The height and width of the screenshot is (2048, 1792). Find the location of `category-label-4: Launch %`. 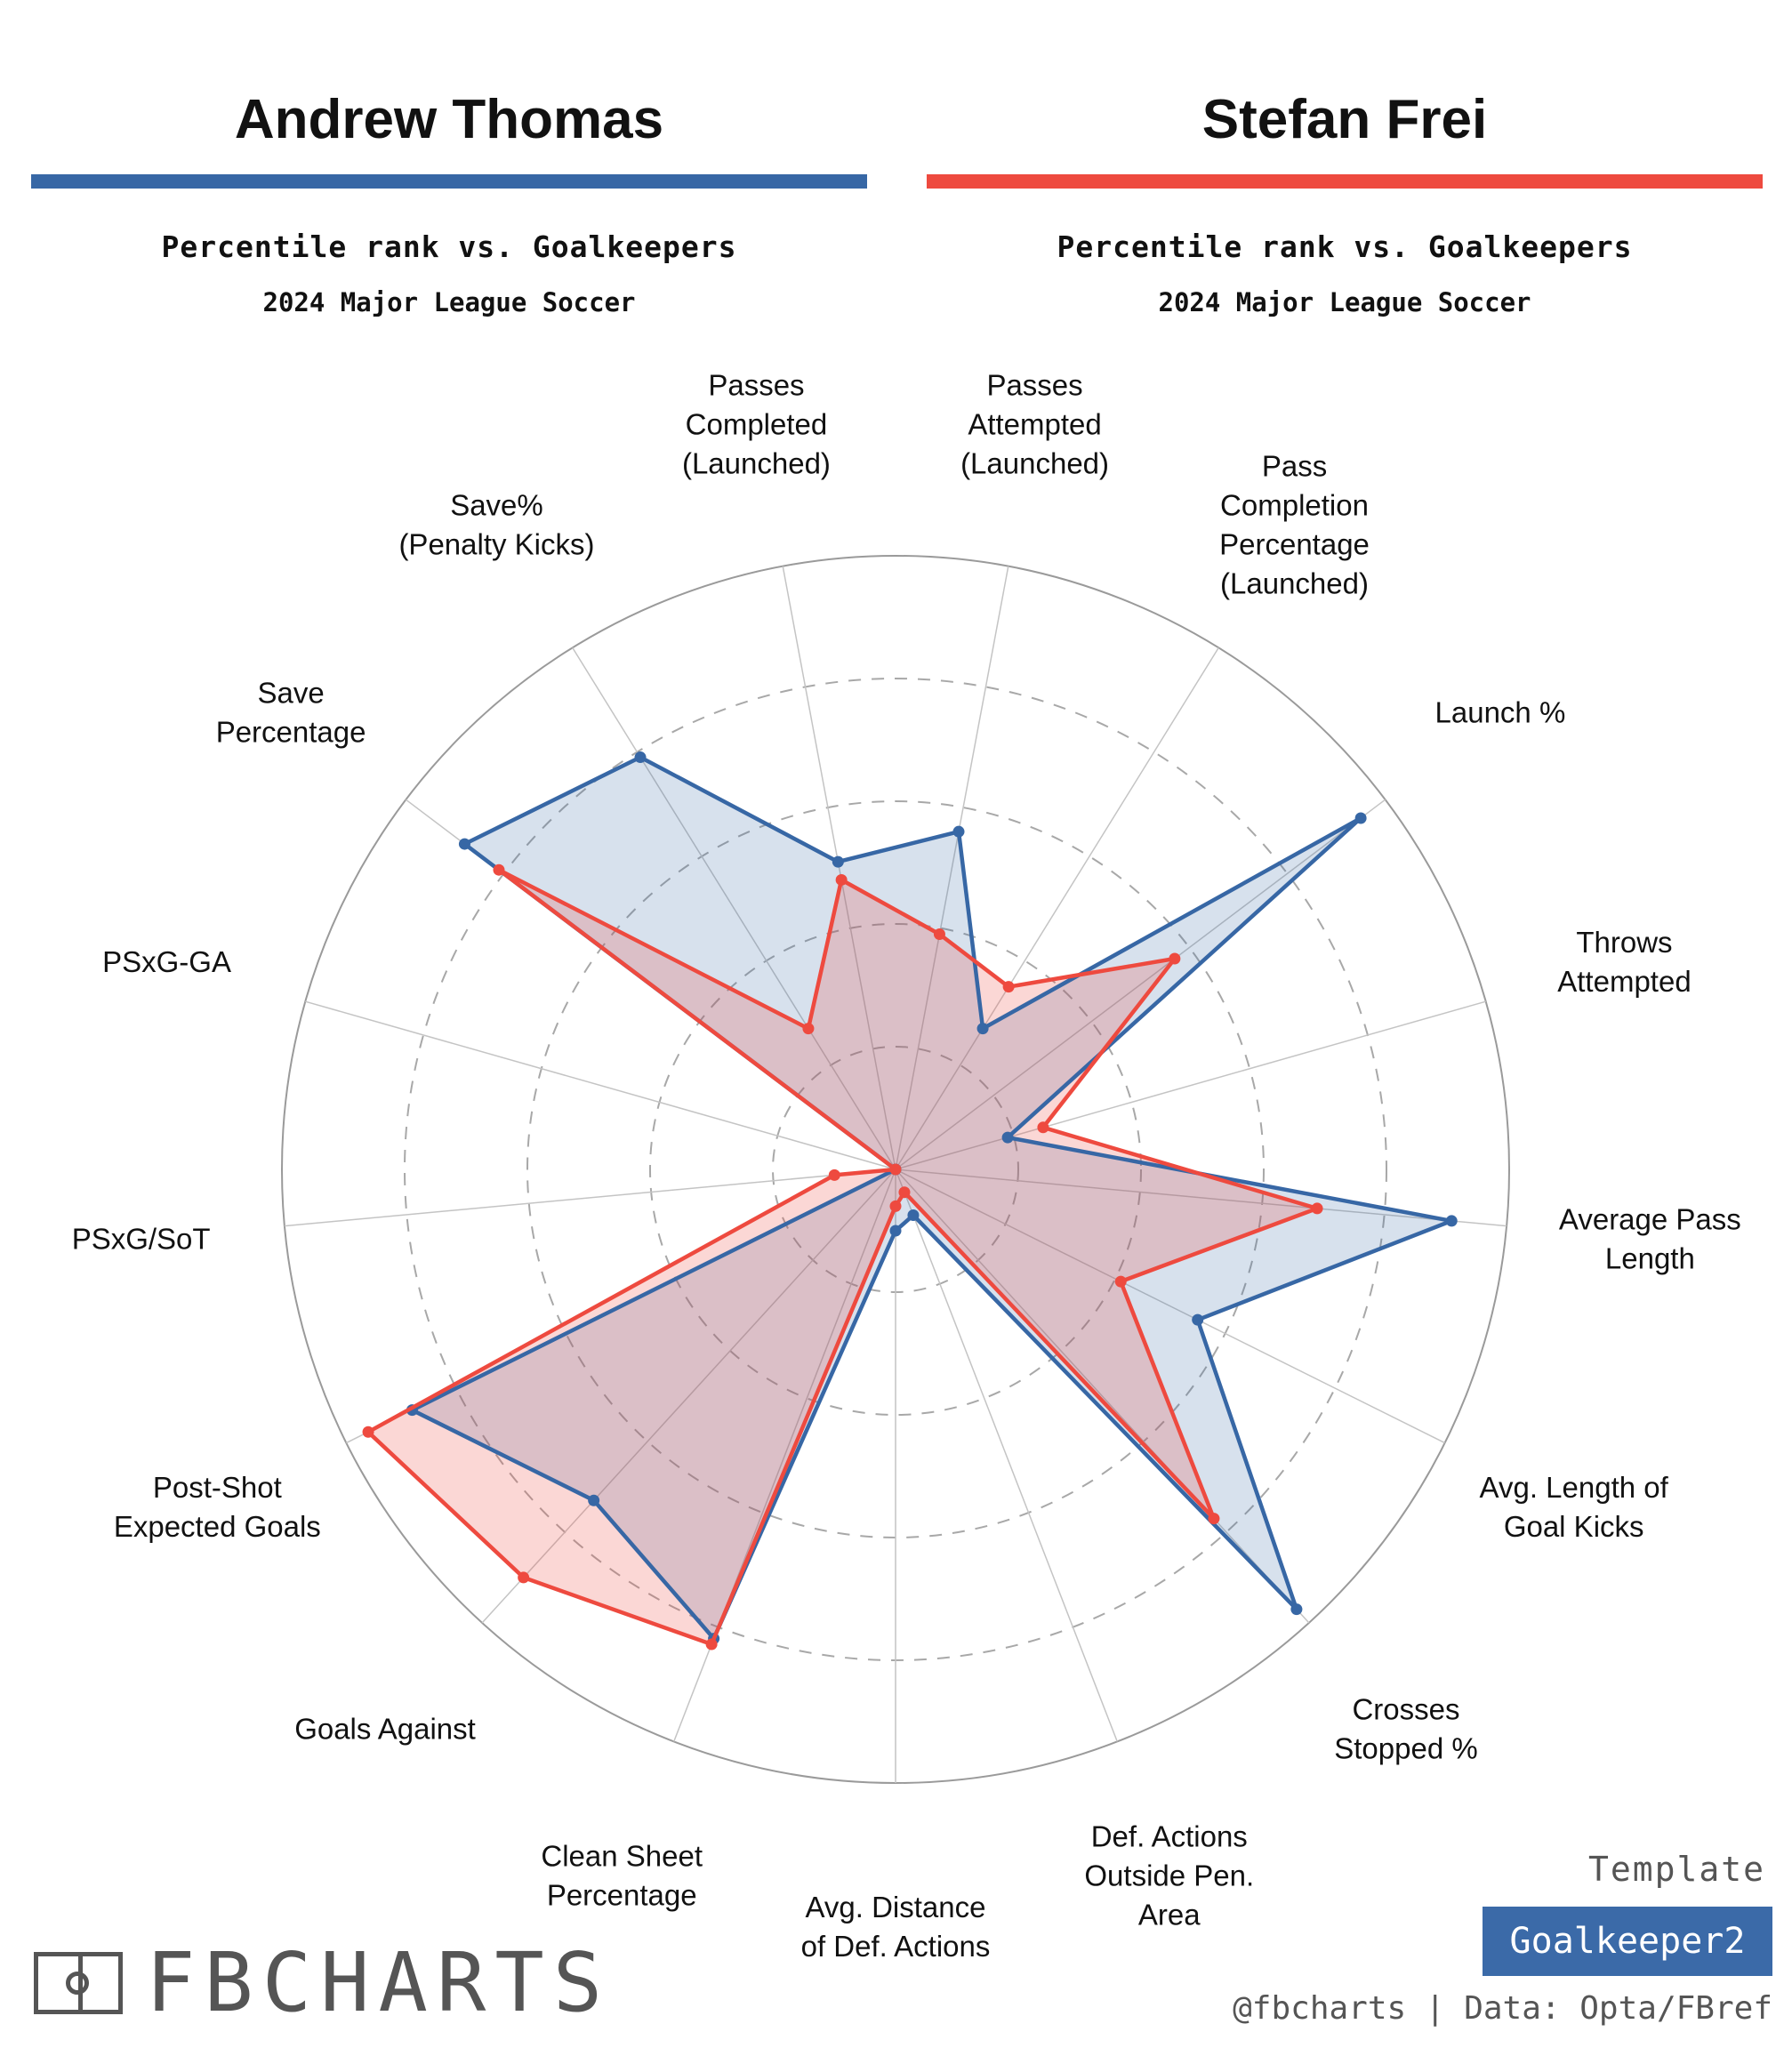

category-label-4: Launch % is located at coordinates (1500, 712).